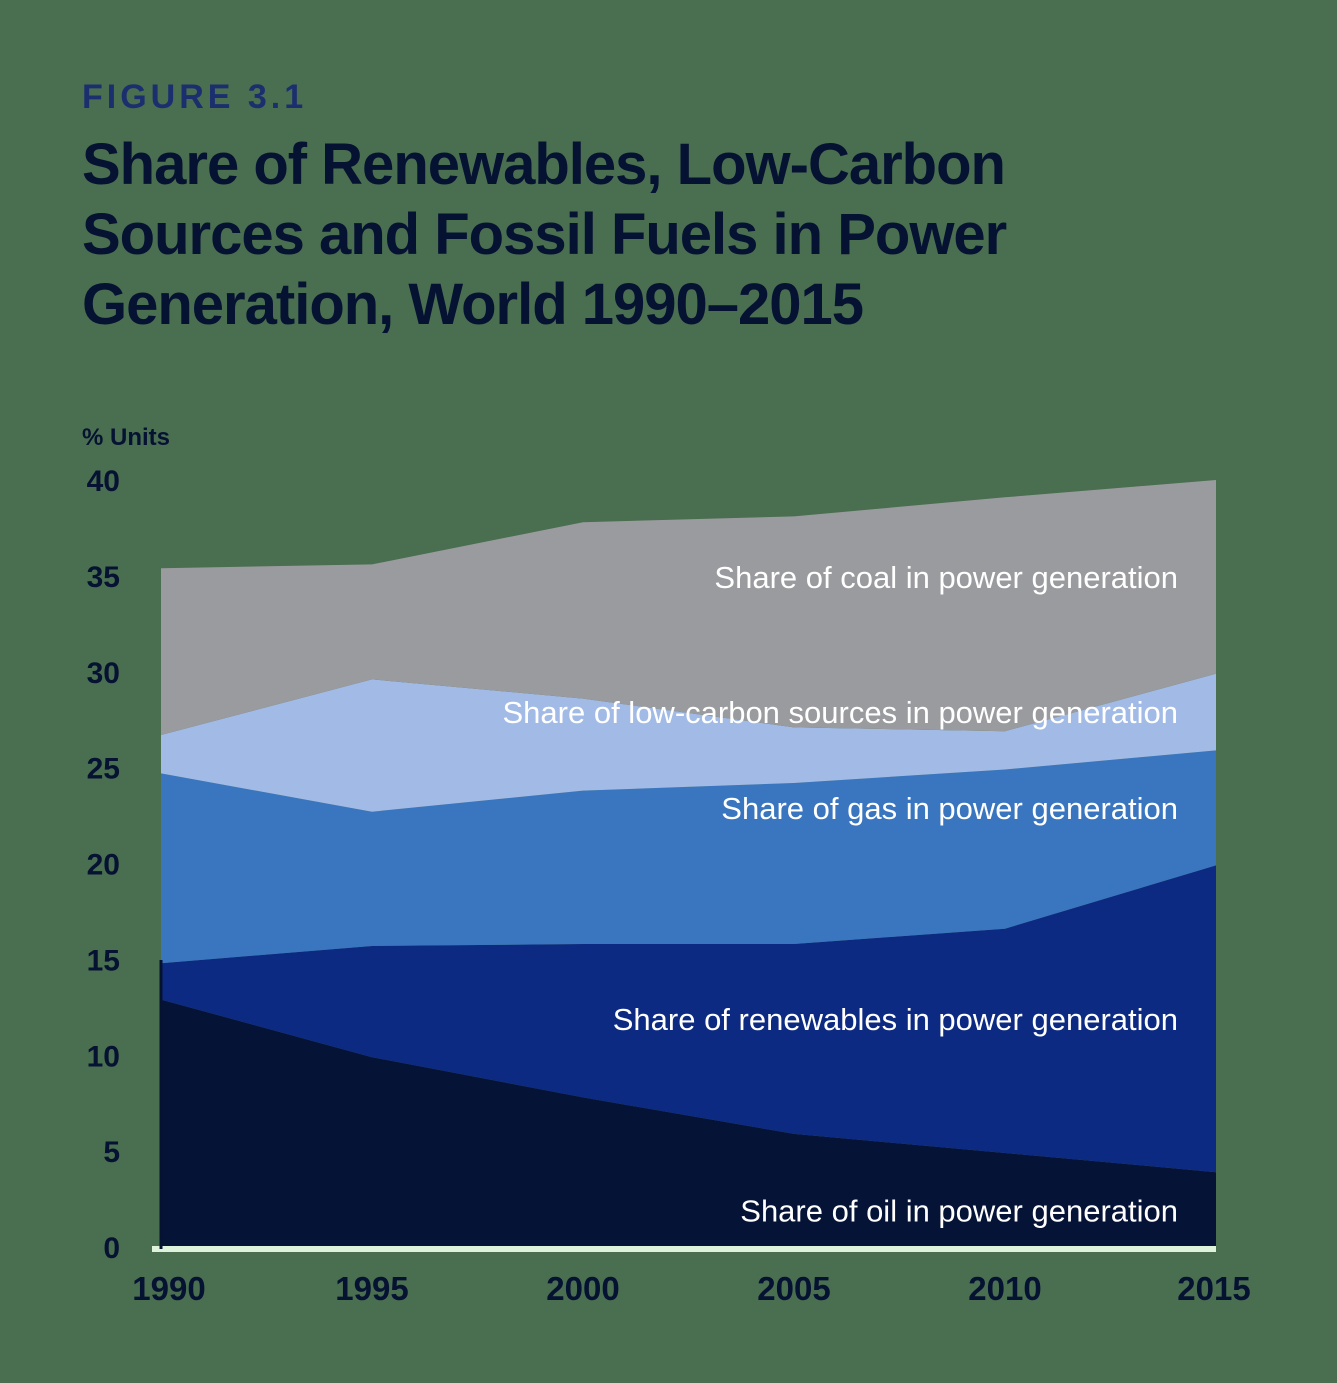  Describe the element at coordinates (1213, 1288) in the screenshot. I see `x-tick-label: 2015` at that location.